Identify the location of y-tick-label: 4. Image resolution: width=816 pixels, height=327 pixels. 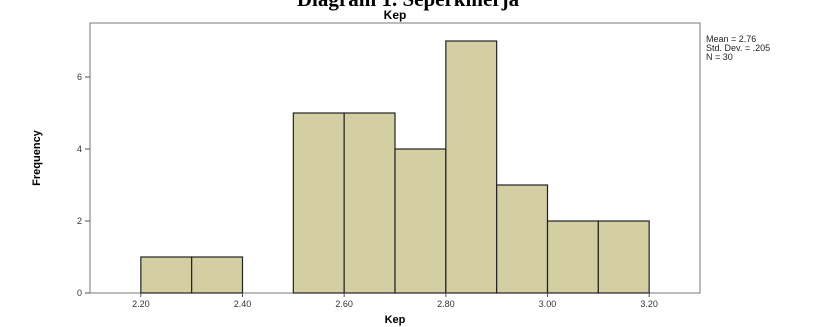
(79, 149).